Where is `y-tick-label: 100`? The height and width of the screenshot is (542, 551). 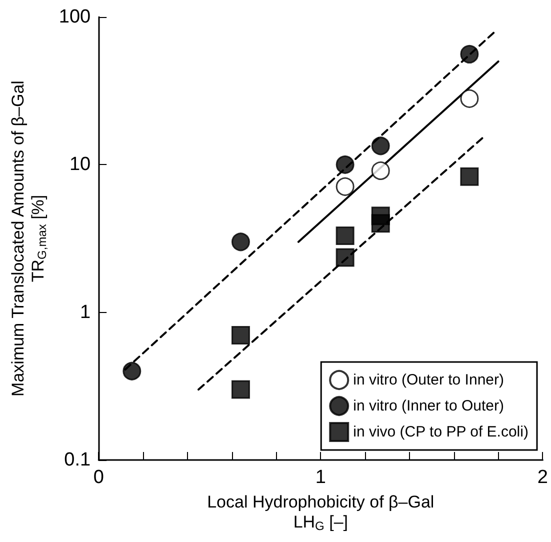
y-tick-label: 100 is located at coordinates (74, 17).